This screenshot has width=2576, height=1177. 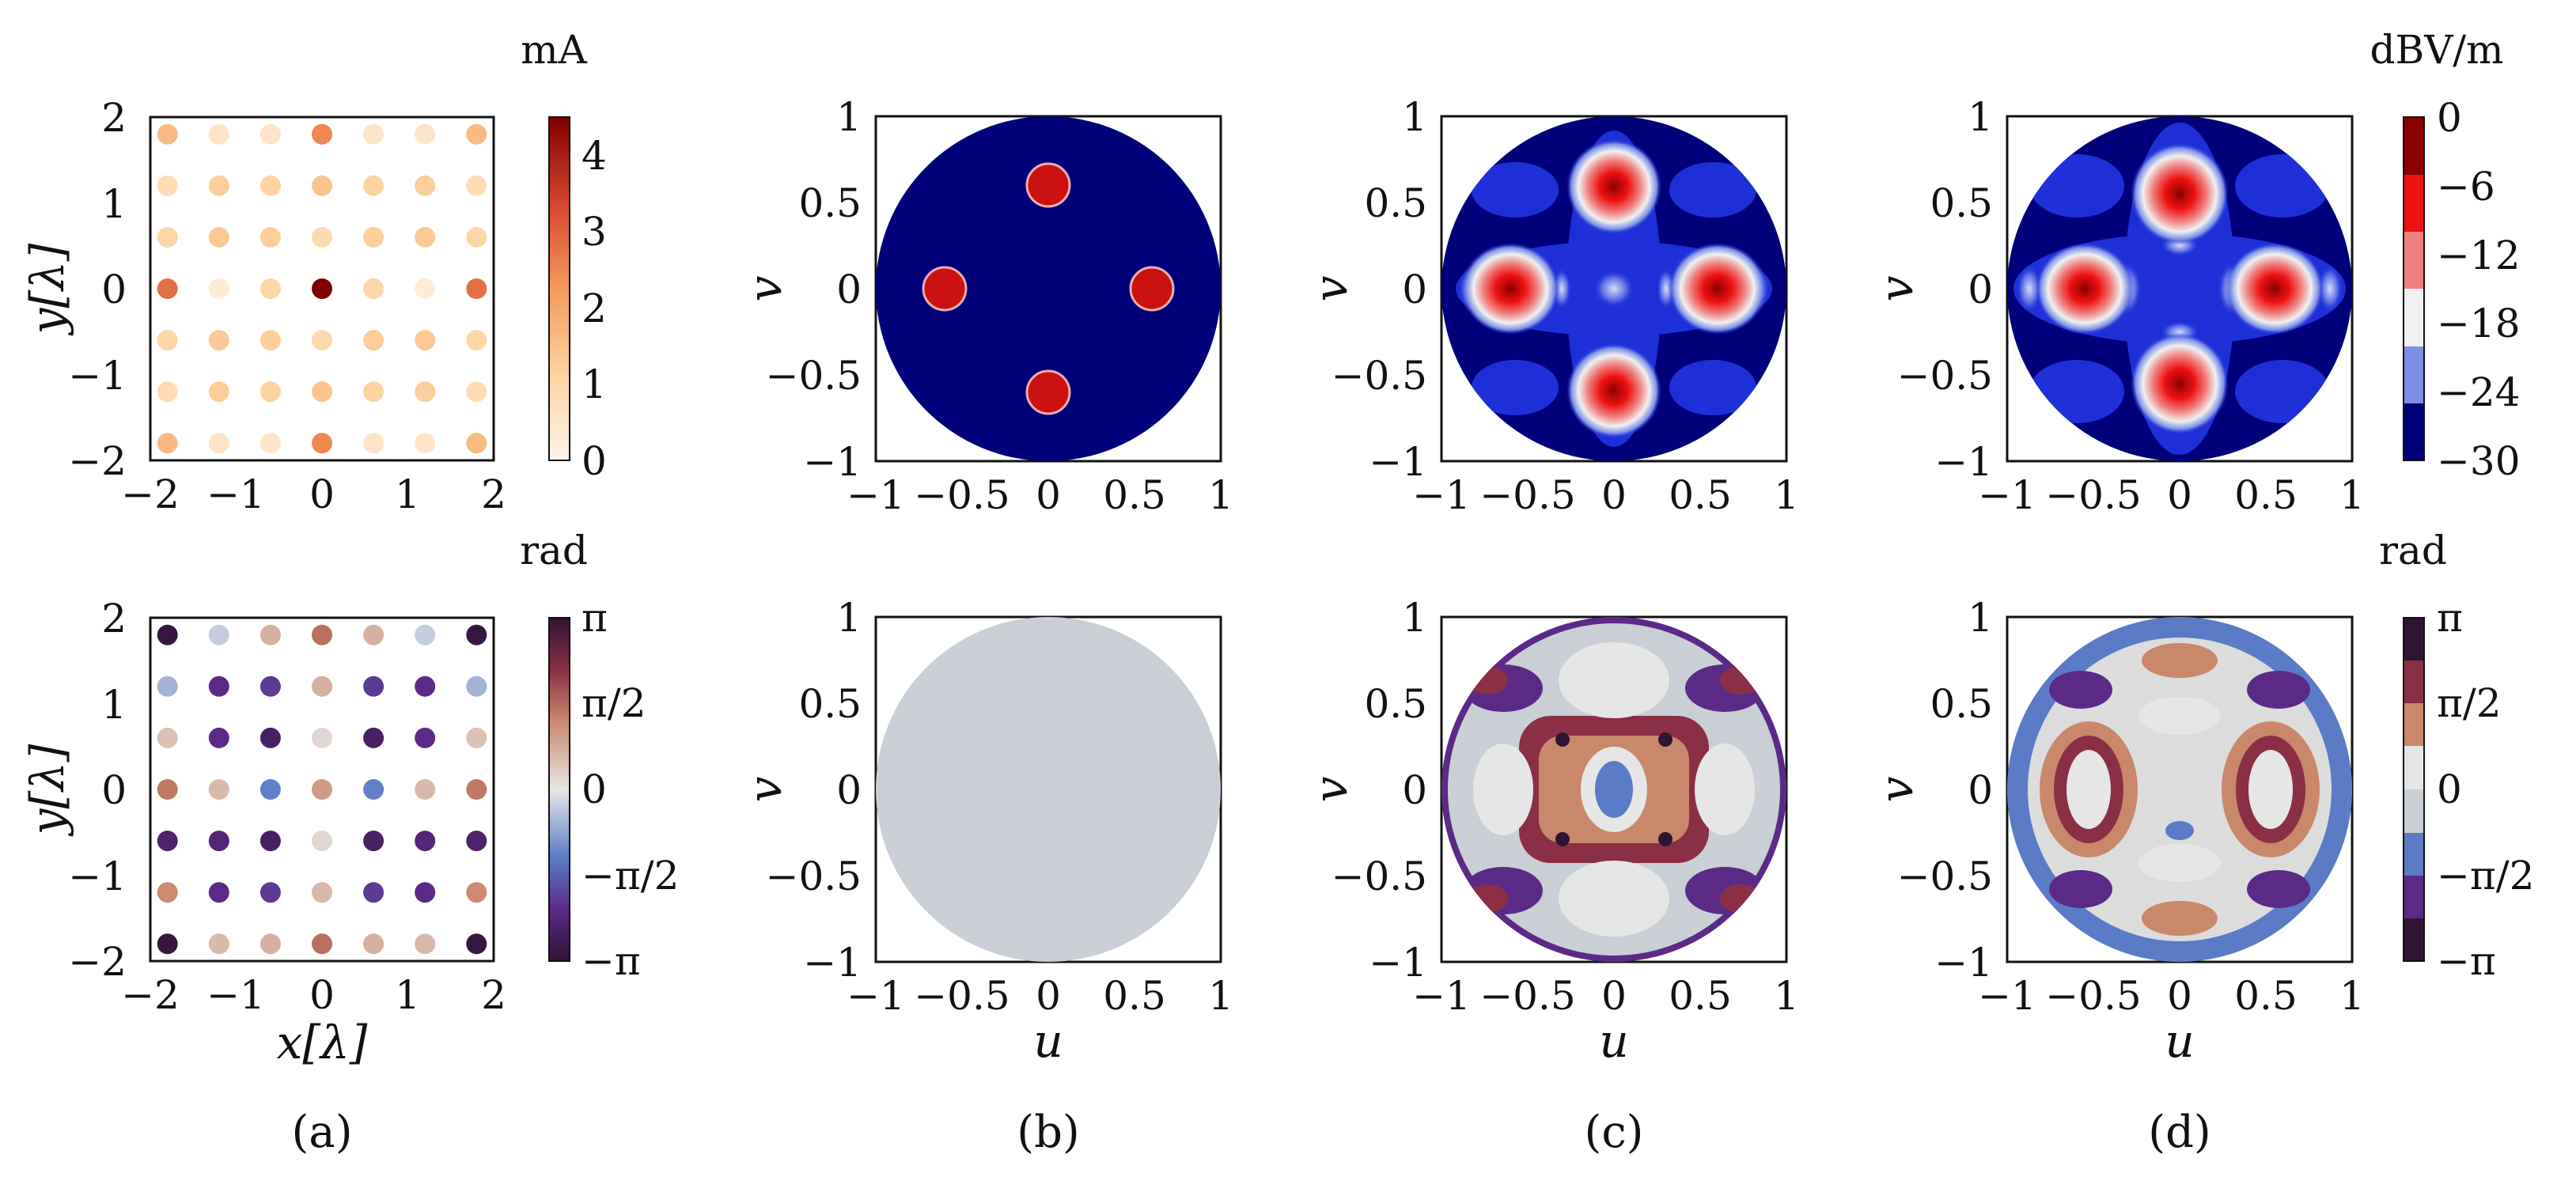 What do you see at coordinates (1048, 1132) in the screenshot?
I see `caption-b: (b)` at bounding box center [1048, 1132].